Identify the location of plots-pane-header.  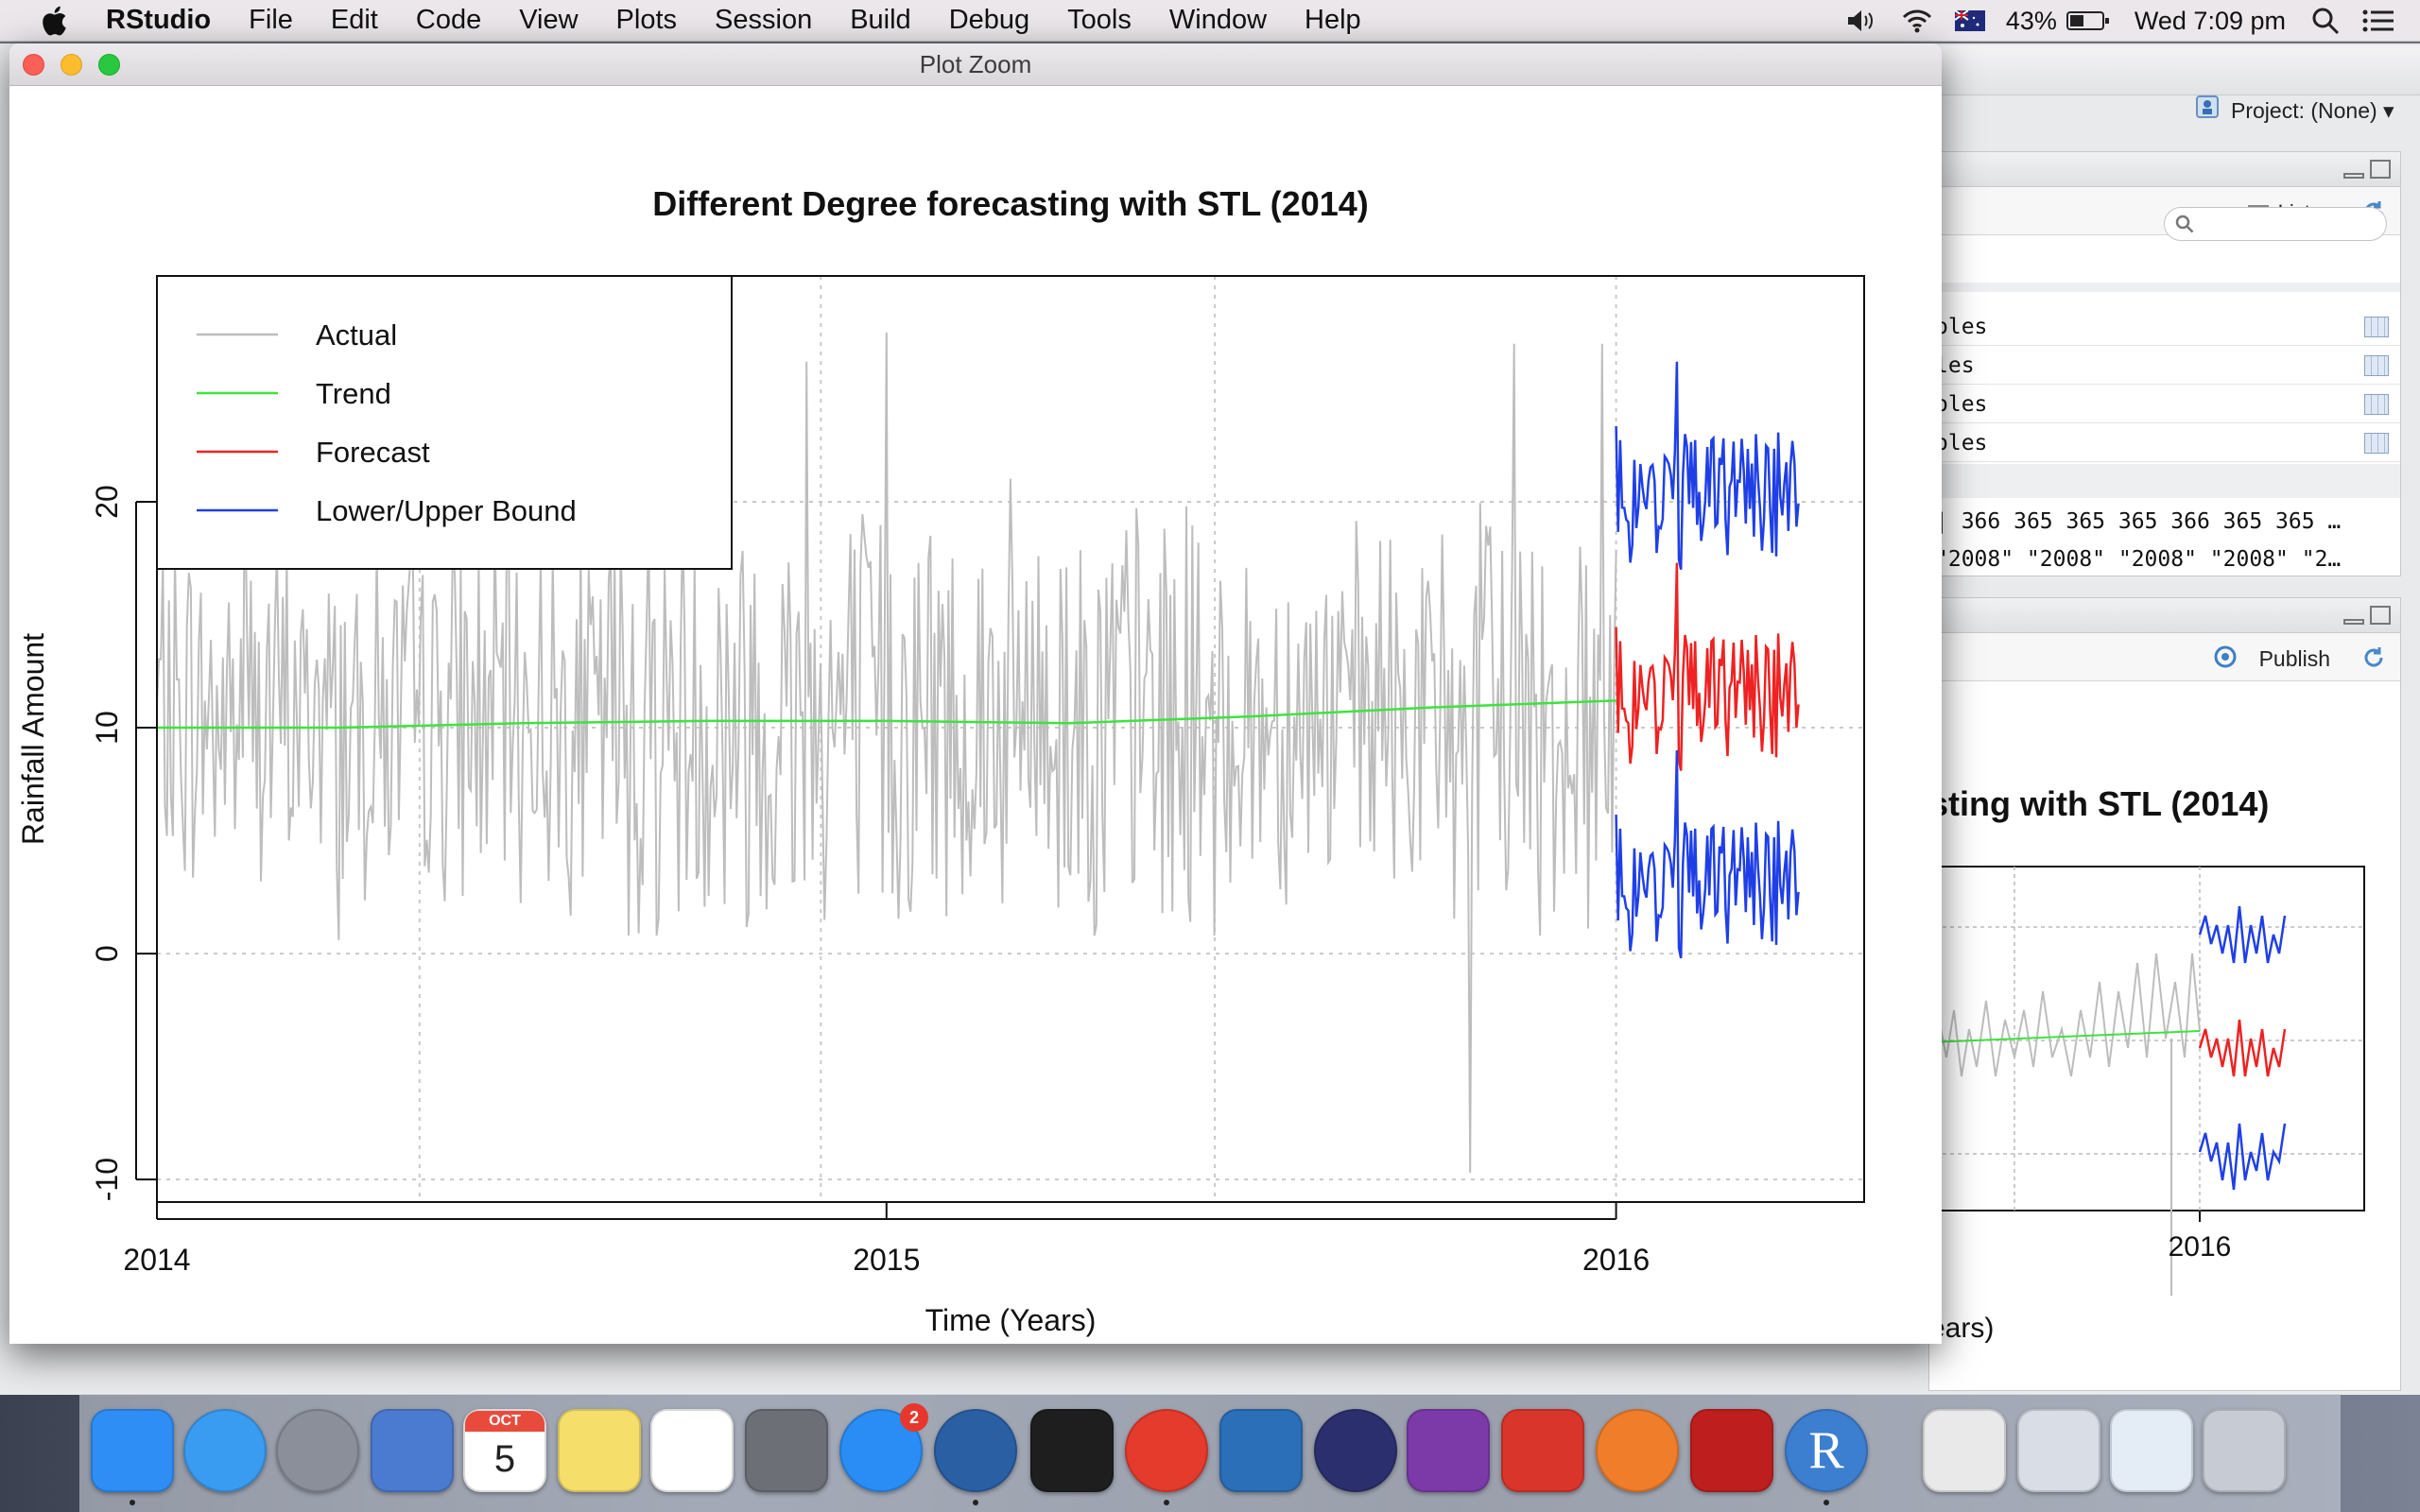
(2164, 615).